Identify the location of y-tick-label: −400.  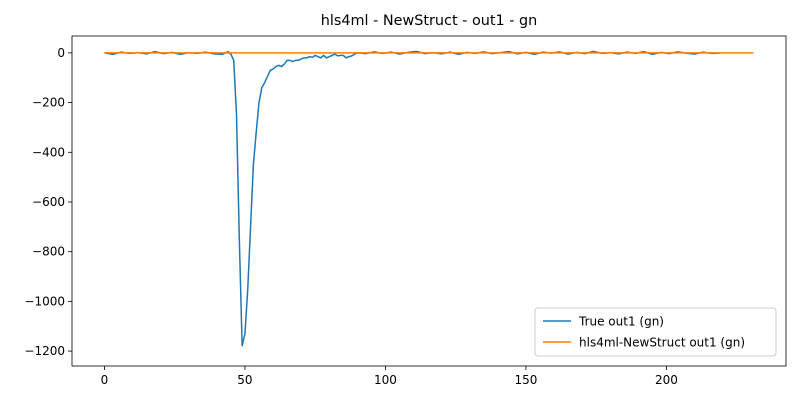
(48, 152).